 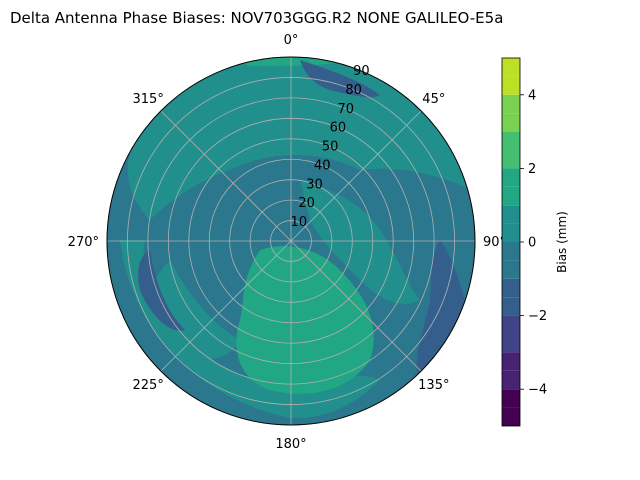 What do you see at coordinates (338, 128) in the screenshot?
I see `r-tick-label: 60` at bounding box center [338, 128].